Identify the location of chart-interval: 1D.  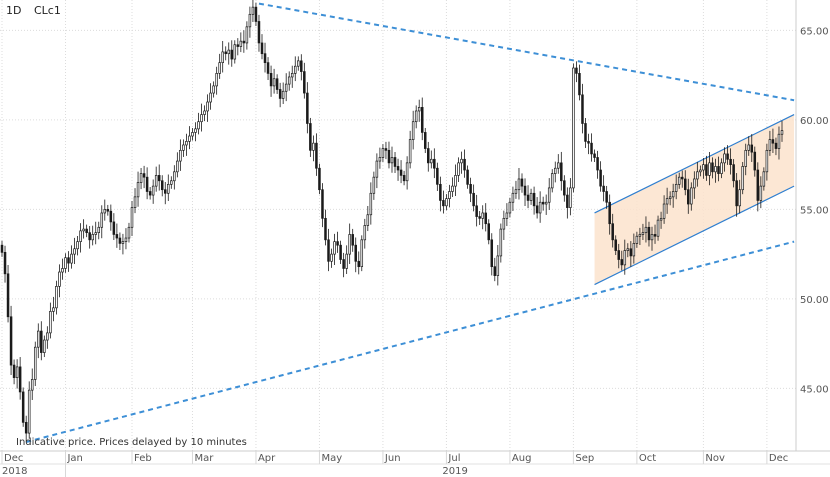
(14, 10).